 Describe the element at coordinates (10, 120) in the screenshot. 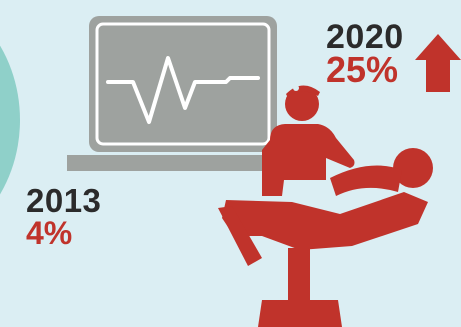

I see `decorative-circle` at that location.